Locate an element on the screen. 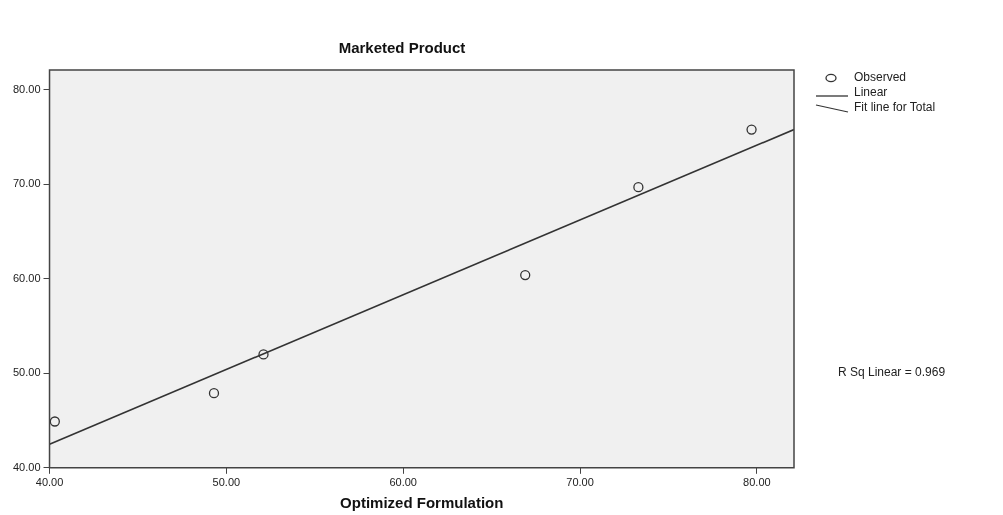 The image size is (1003, 515). y-tick-label: 50.00 is located at coordinates (27, 372).